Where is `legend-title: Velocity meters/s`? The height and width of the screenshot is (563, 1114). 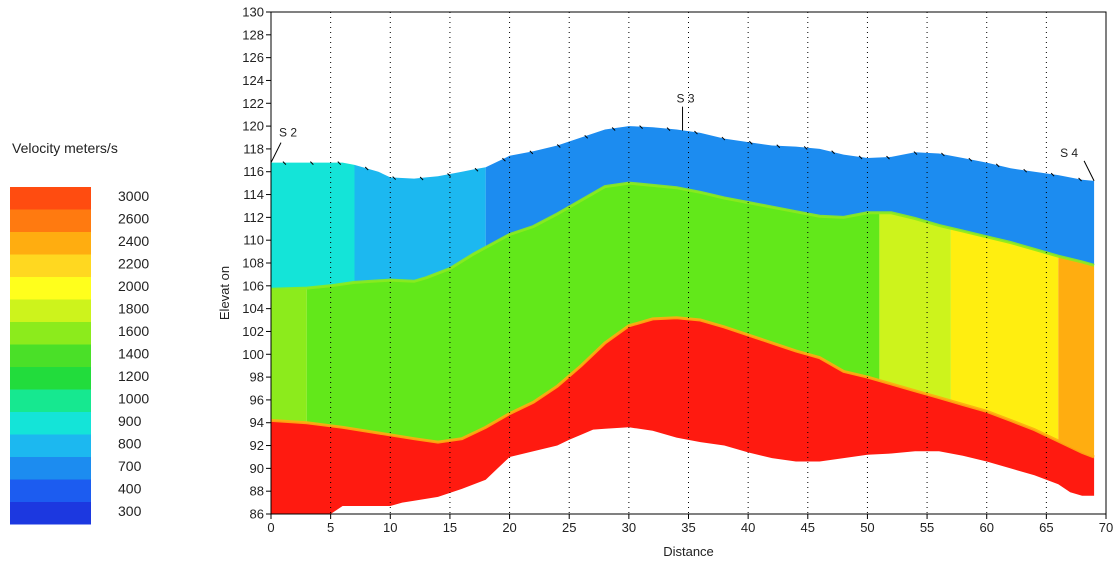 legend-title: Velocity meters/s is located at coordinates (65, 148).